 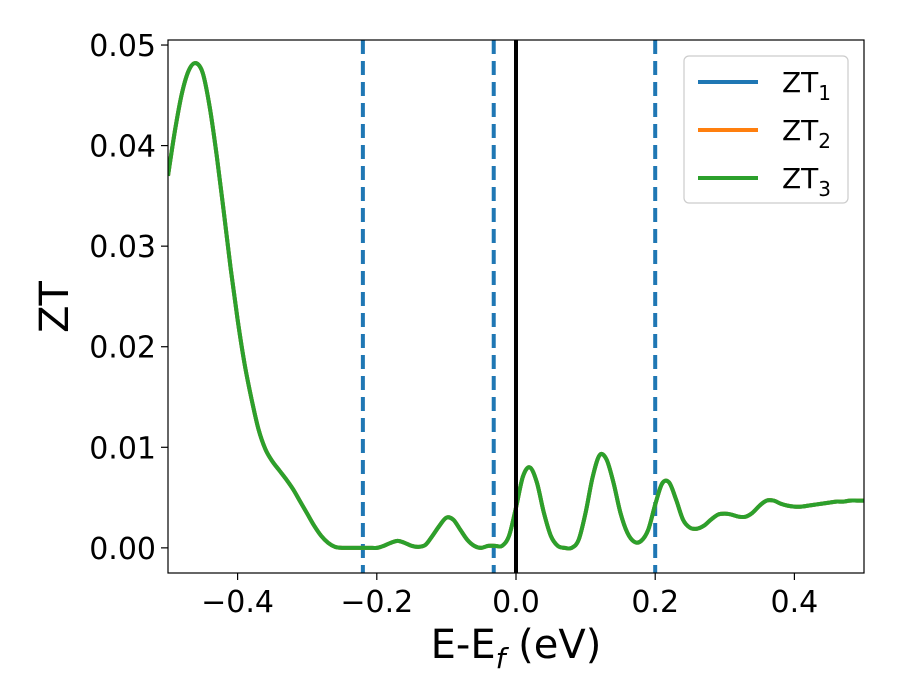 I want to click on legend-box, so click(x=766, y=129).